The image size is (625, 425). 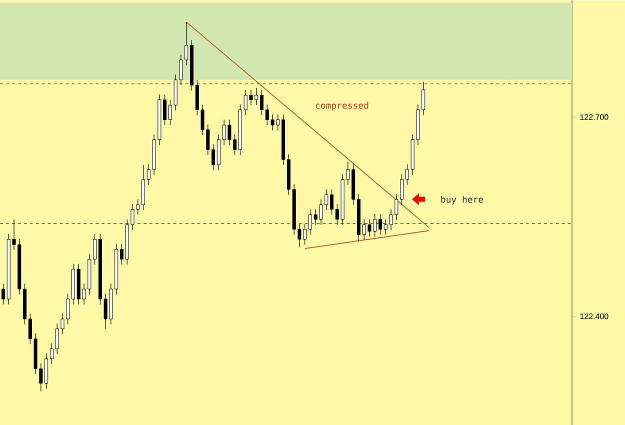 What do you see at coordinates (462, 200) in the screenshot?
I see `annotation: buy here` at bounding box center [462, 200].